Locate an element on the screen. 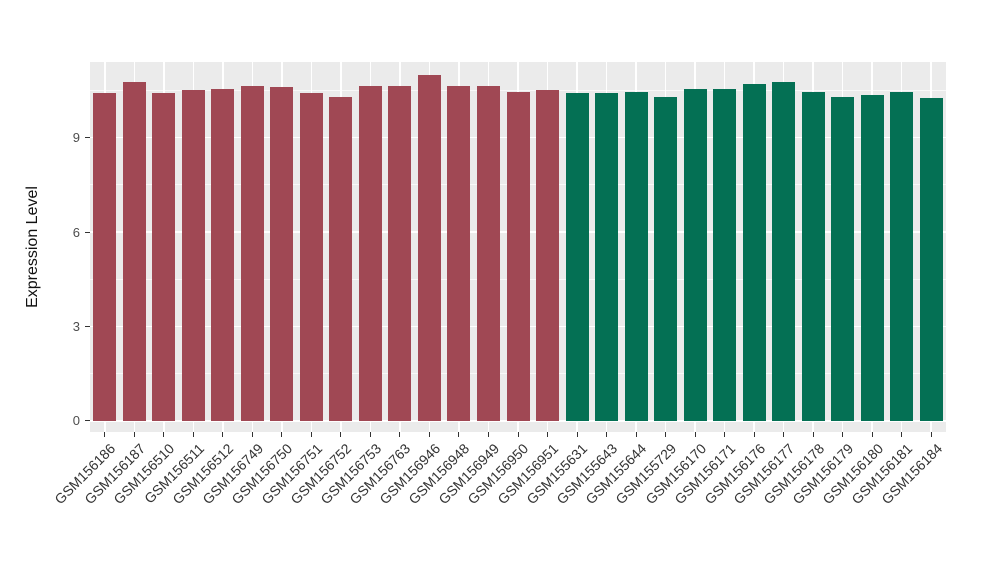  bar-GSM156951 is located at coordinates (547, 255).